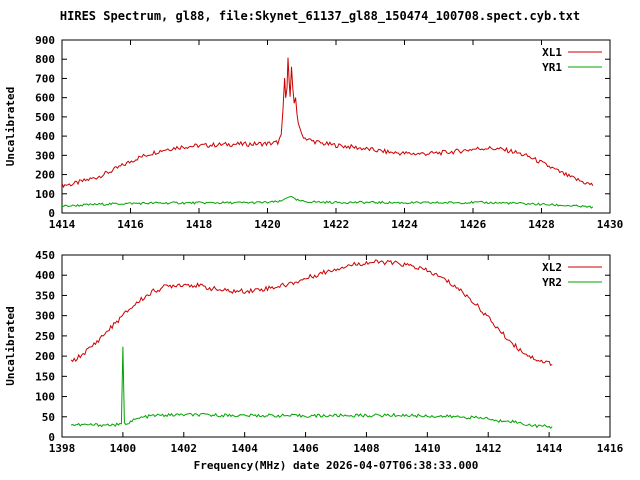 Image resolution: width=640 pixels, height=480 pixels. I want to click on y-tick-label: 900, so click(45, 40).